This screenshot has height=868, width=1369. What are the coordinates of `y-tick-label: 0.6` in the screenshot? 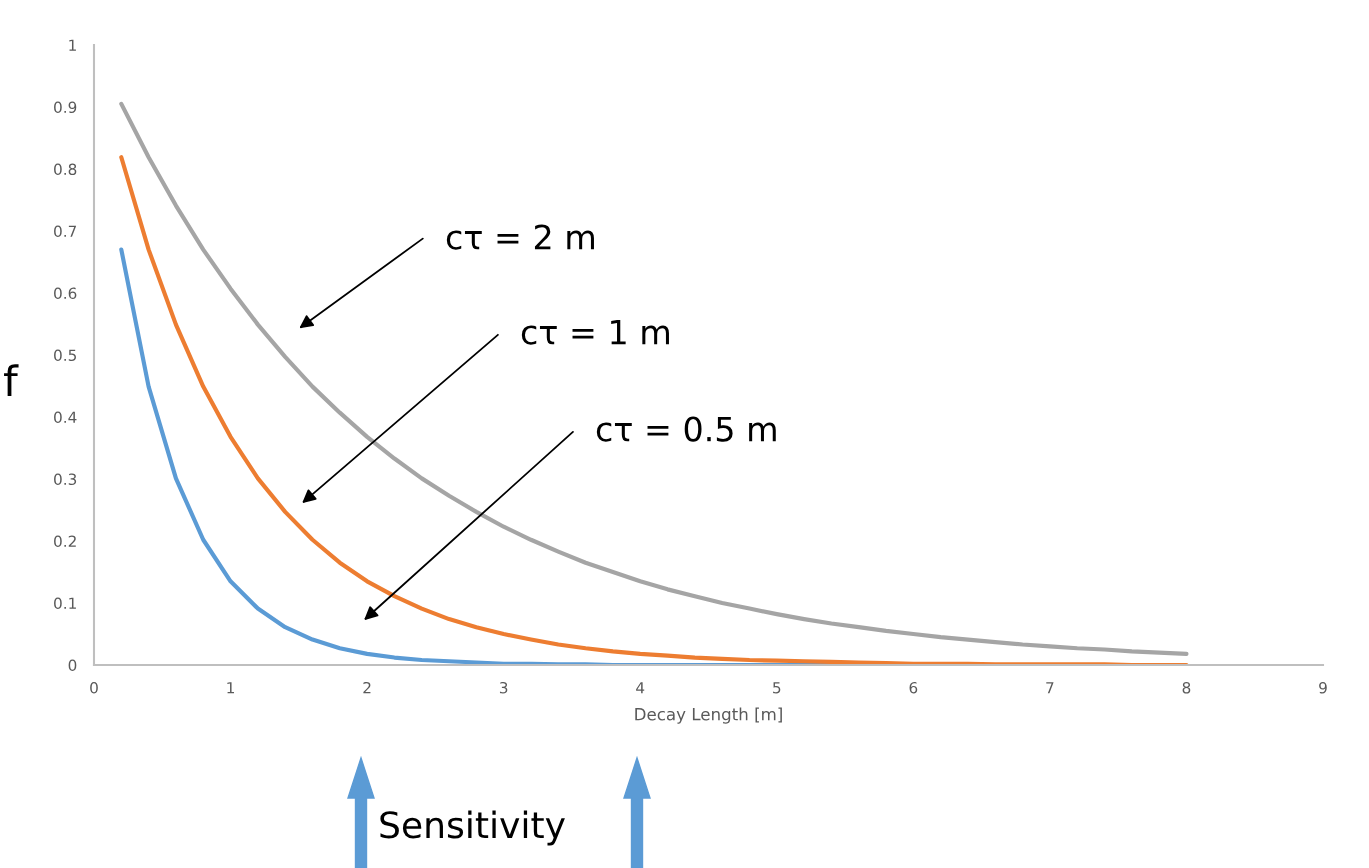 It's located at (65, 293).